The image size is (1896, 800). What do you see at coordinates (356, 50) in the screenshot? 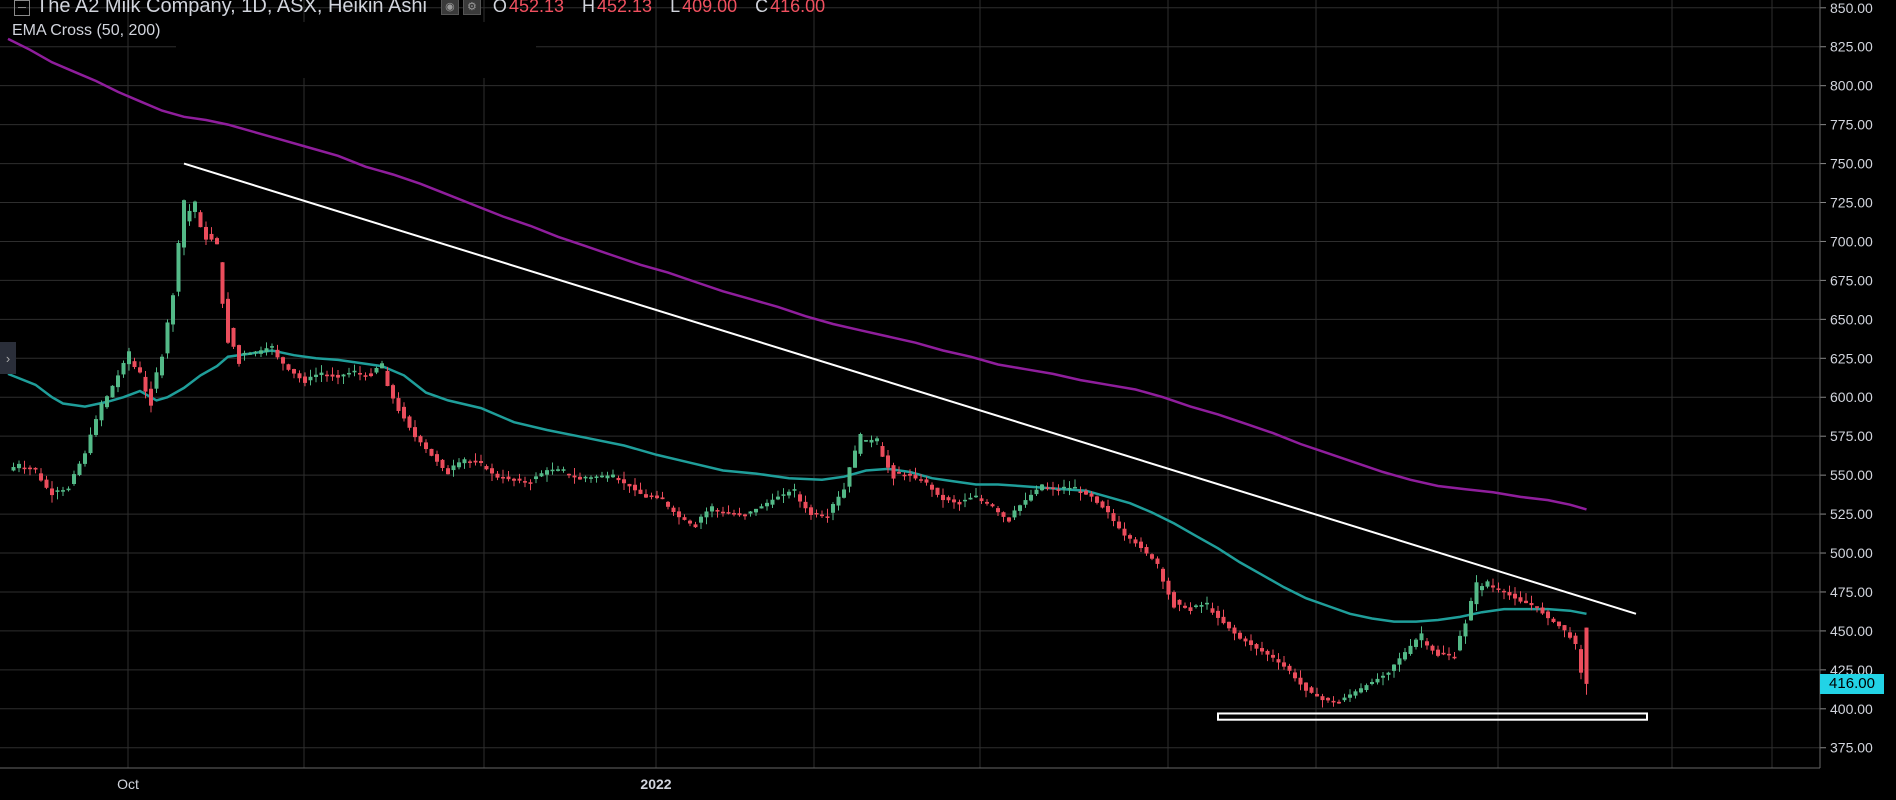
I see `study-overlay` at bounding box center [356, 50].